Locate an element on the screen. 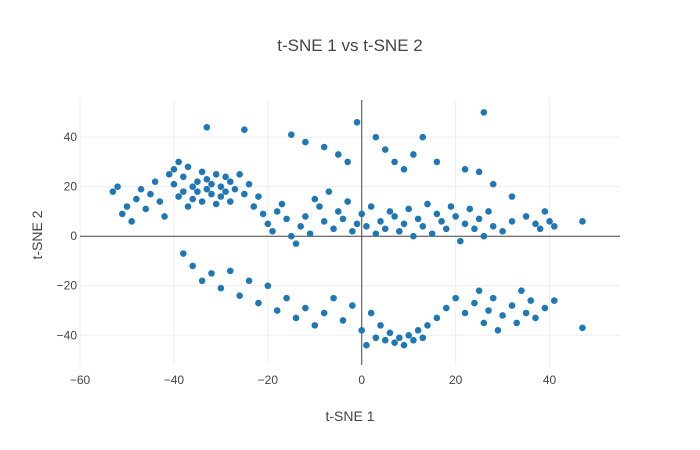 This screenshot has height=450, width=700. y-tick-label: −20 is located at coordinates (67, 286).